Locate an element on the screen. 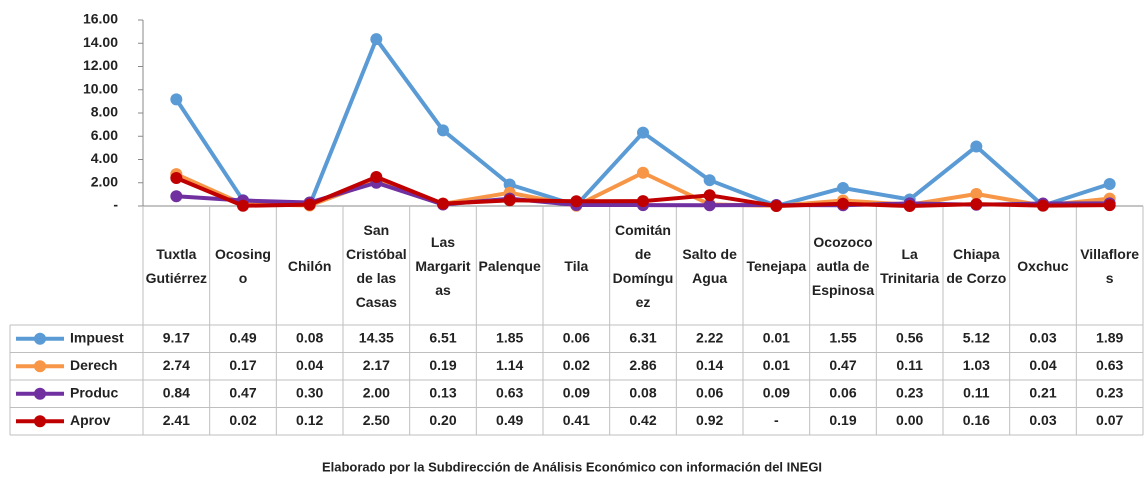  table-value: 0.20 is located at coordinates (442, 420).